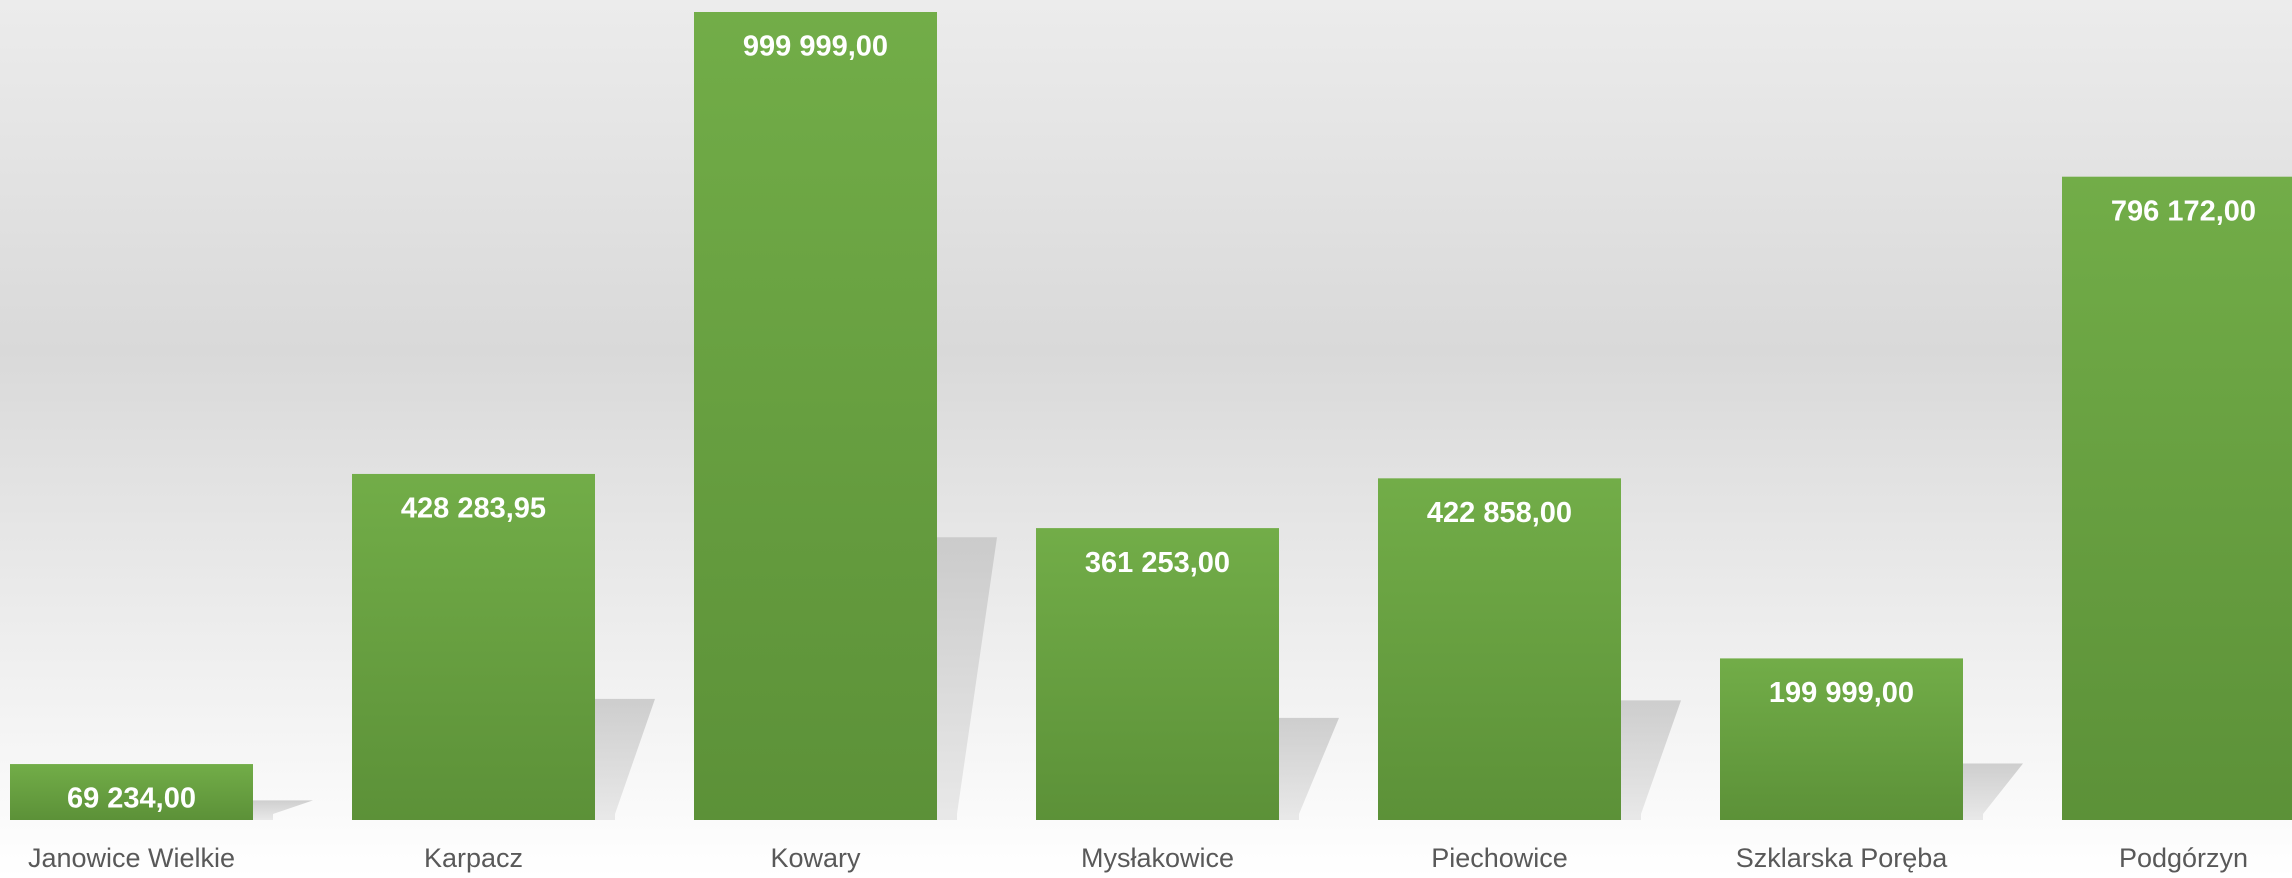  Describe the element at coordinates (815, 47) in the screenshot. I see `data-label: 999 999,00` at that location.